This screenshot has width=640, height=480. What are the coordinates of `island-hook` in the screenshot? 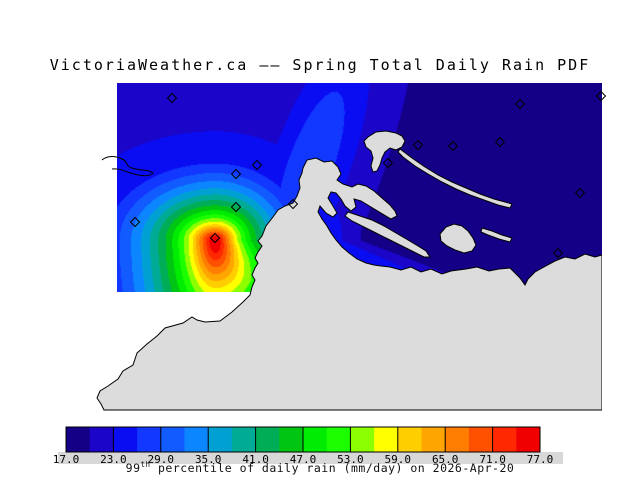 It's located at (384, 151).